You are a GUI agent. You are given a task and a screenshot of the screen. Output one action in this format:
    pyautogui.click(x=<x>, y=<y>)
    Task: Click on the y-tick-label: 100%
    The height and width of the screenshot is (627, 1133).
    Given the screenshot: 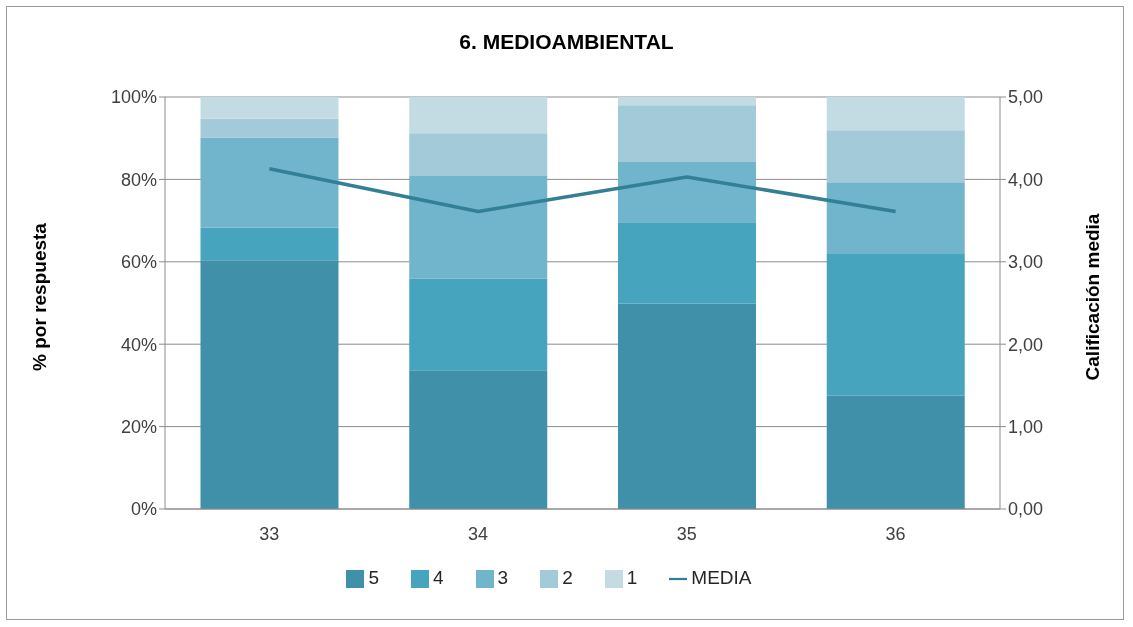 What is the action you would take?
    pyautogui.click(x=133, y=97)
    